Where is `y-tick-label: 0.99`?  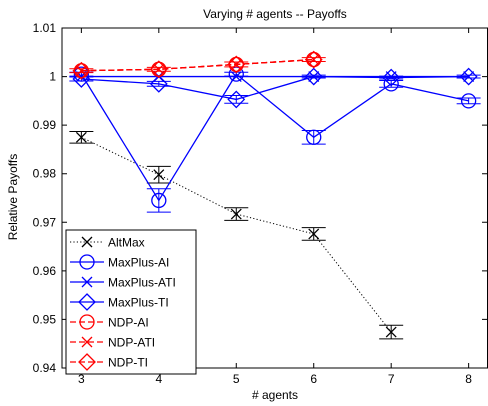
y-tick-label: 0.99 is located at coordinates (45, 125).